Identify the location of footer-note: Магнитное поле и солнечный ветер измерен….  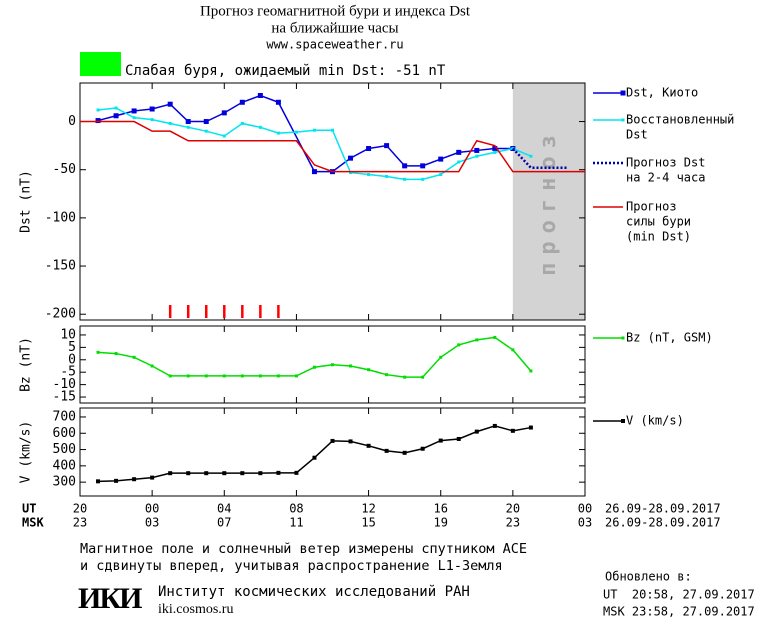
(303, 549).